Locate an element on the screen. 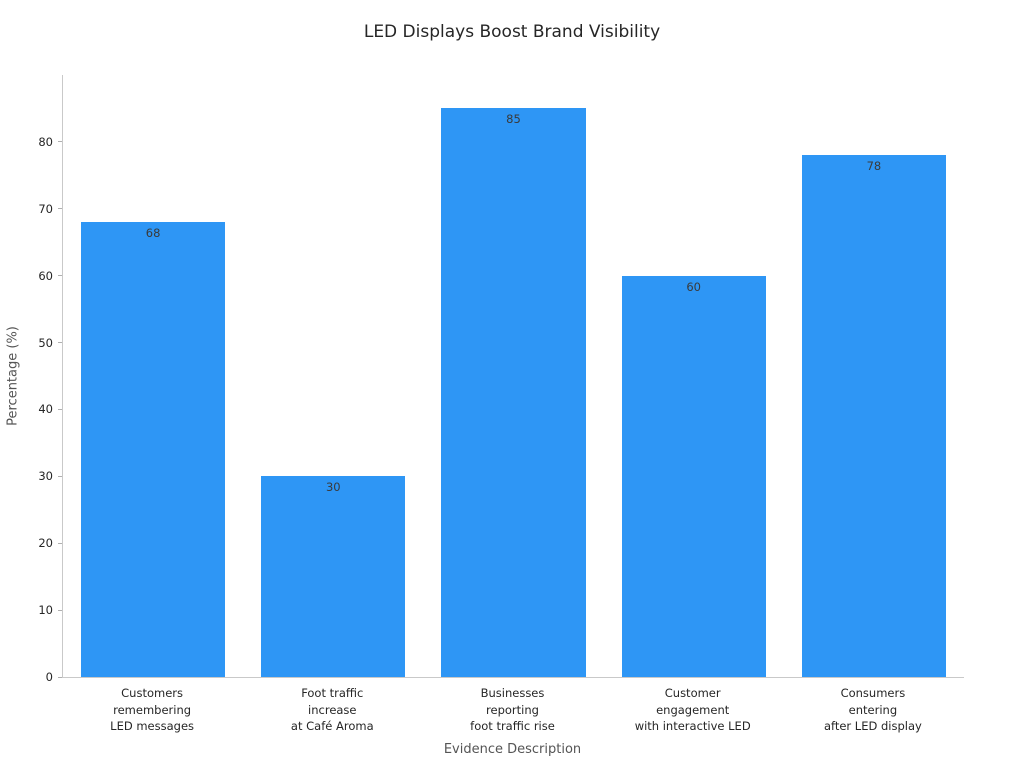  y-tick-label: 60 is located at coordinates (45, 275).